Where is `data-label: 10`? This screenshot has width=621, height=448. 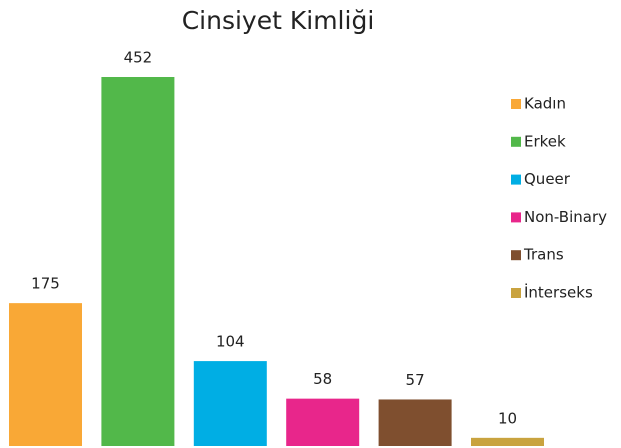 data-label: 10 is located at coordinates (507, 418).